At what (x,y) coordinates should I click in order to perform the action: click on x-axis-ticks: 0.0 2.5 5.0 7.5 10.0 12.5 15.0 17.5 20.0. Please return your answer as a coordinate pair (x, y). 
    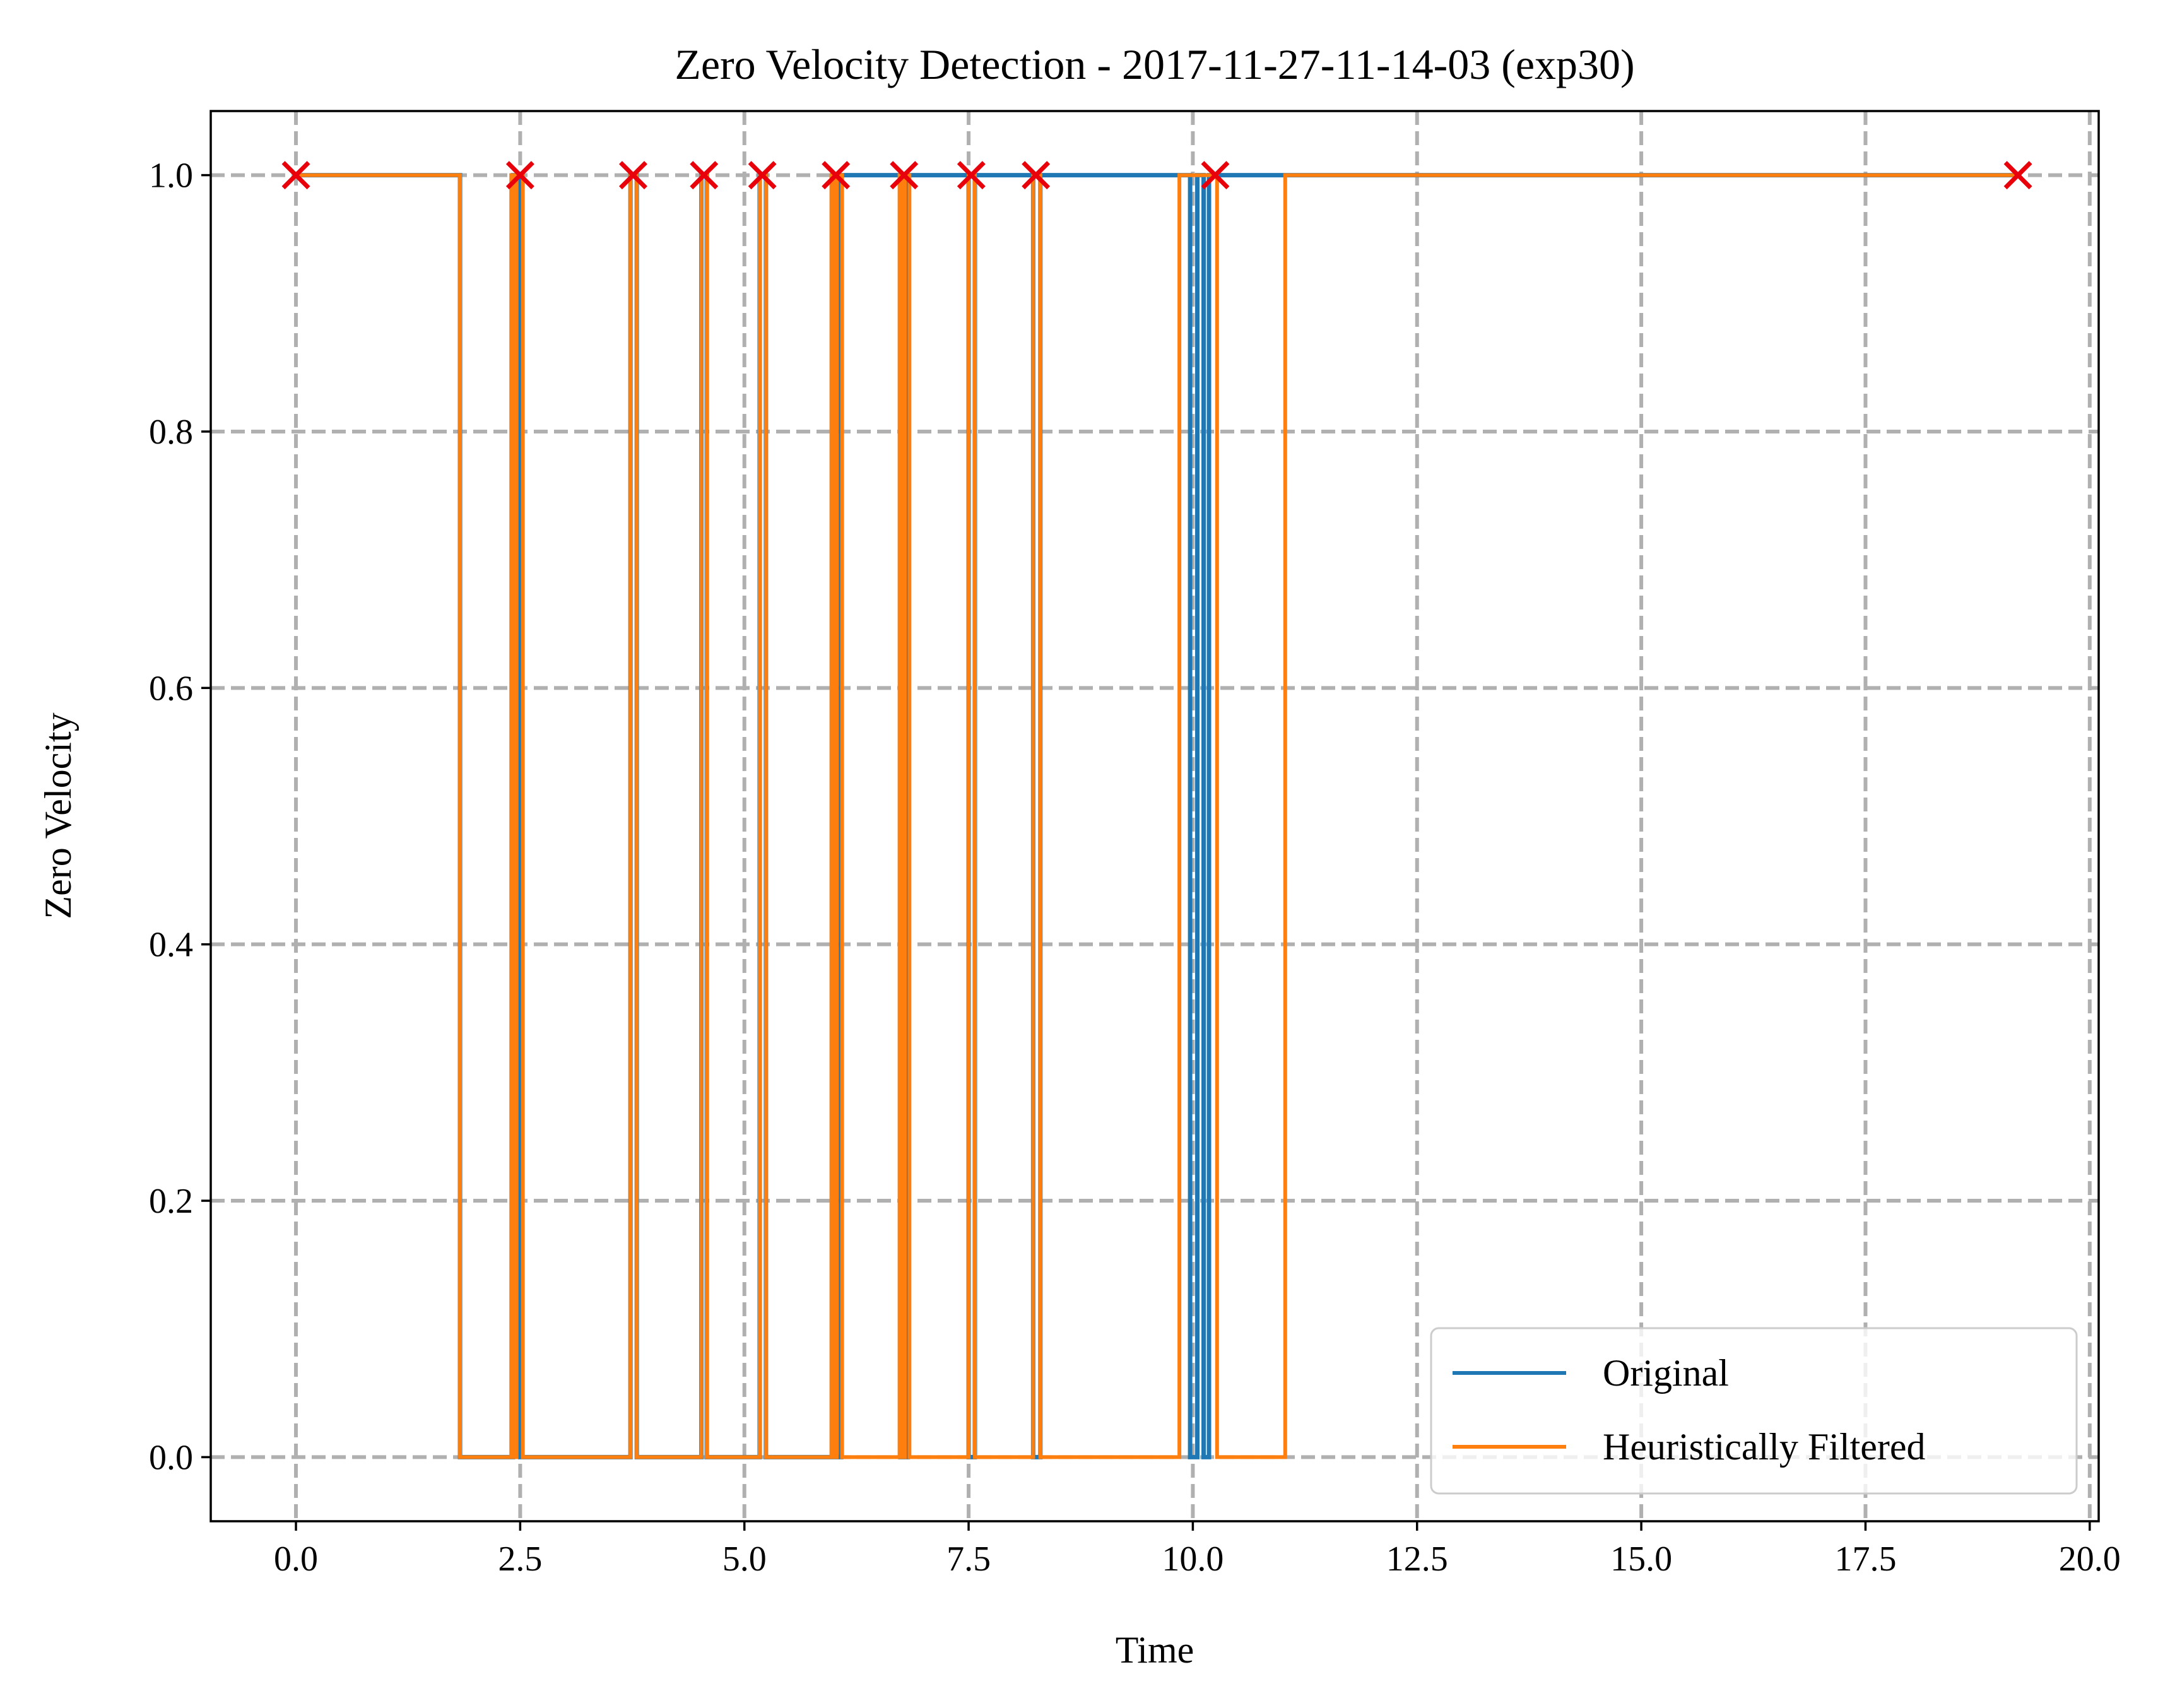
    Looking at the image, I should click on (1197, 1550).